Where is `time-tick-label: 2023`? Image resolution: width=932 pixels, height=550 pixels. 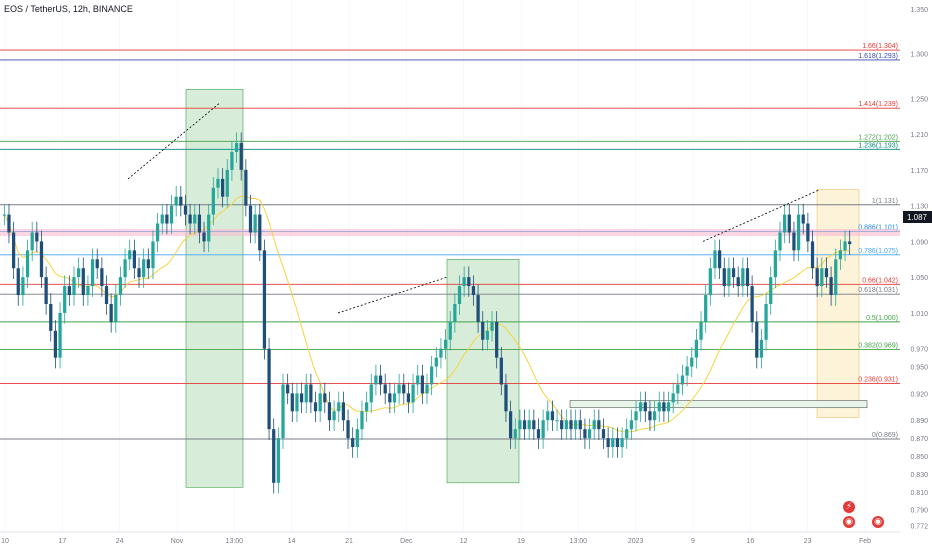 time-tick-label: 2023 is located at coordinates (636, 541).